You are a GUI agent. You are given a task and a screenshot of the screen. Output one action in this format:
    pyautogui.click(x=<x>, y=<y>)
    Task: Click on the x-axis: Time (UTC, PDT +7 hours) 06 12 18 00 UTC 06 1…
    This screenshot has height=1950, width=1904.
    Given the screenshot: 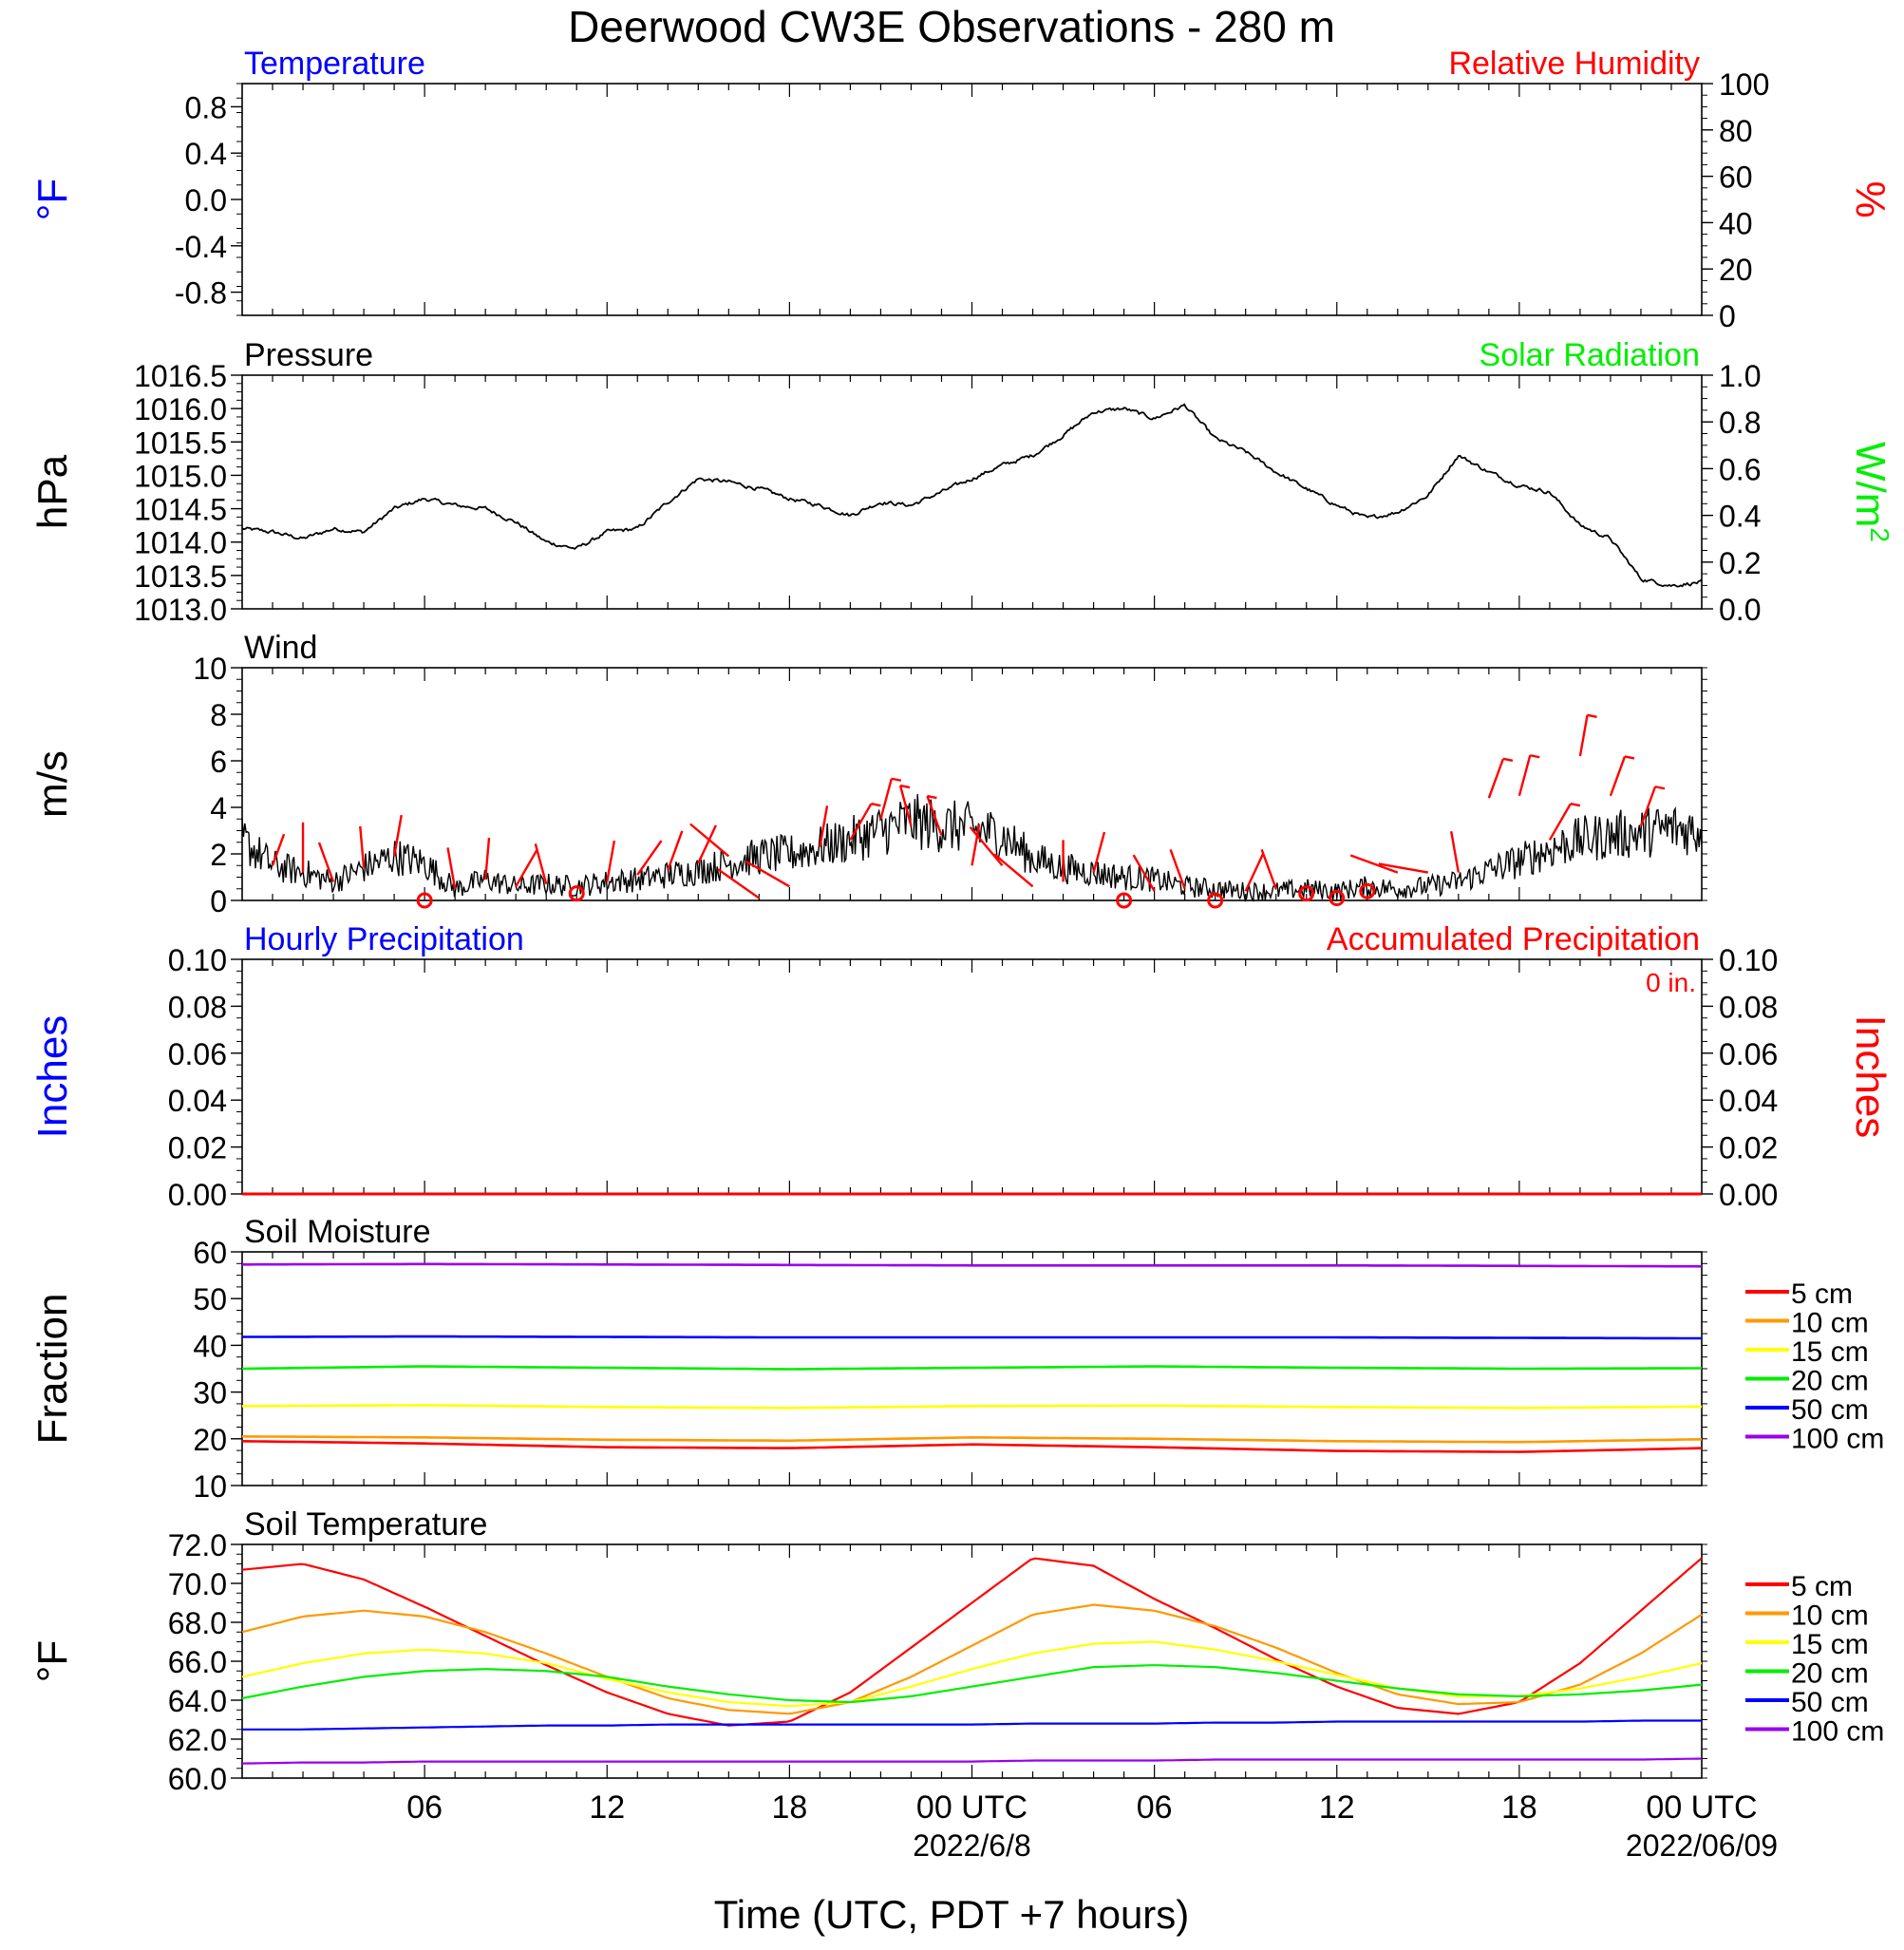 What is the action you would take?
    pyautogui.click(x=1092, y=1863)
    